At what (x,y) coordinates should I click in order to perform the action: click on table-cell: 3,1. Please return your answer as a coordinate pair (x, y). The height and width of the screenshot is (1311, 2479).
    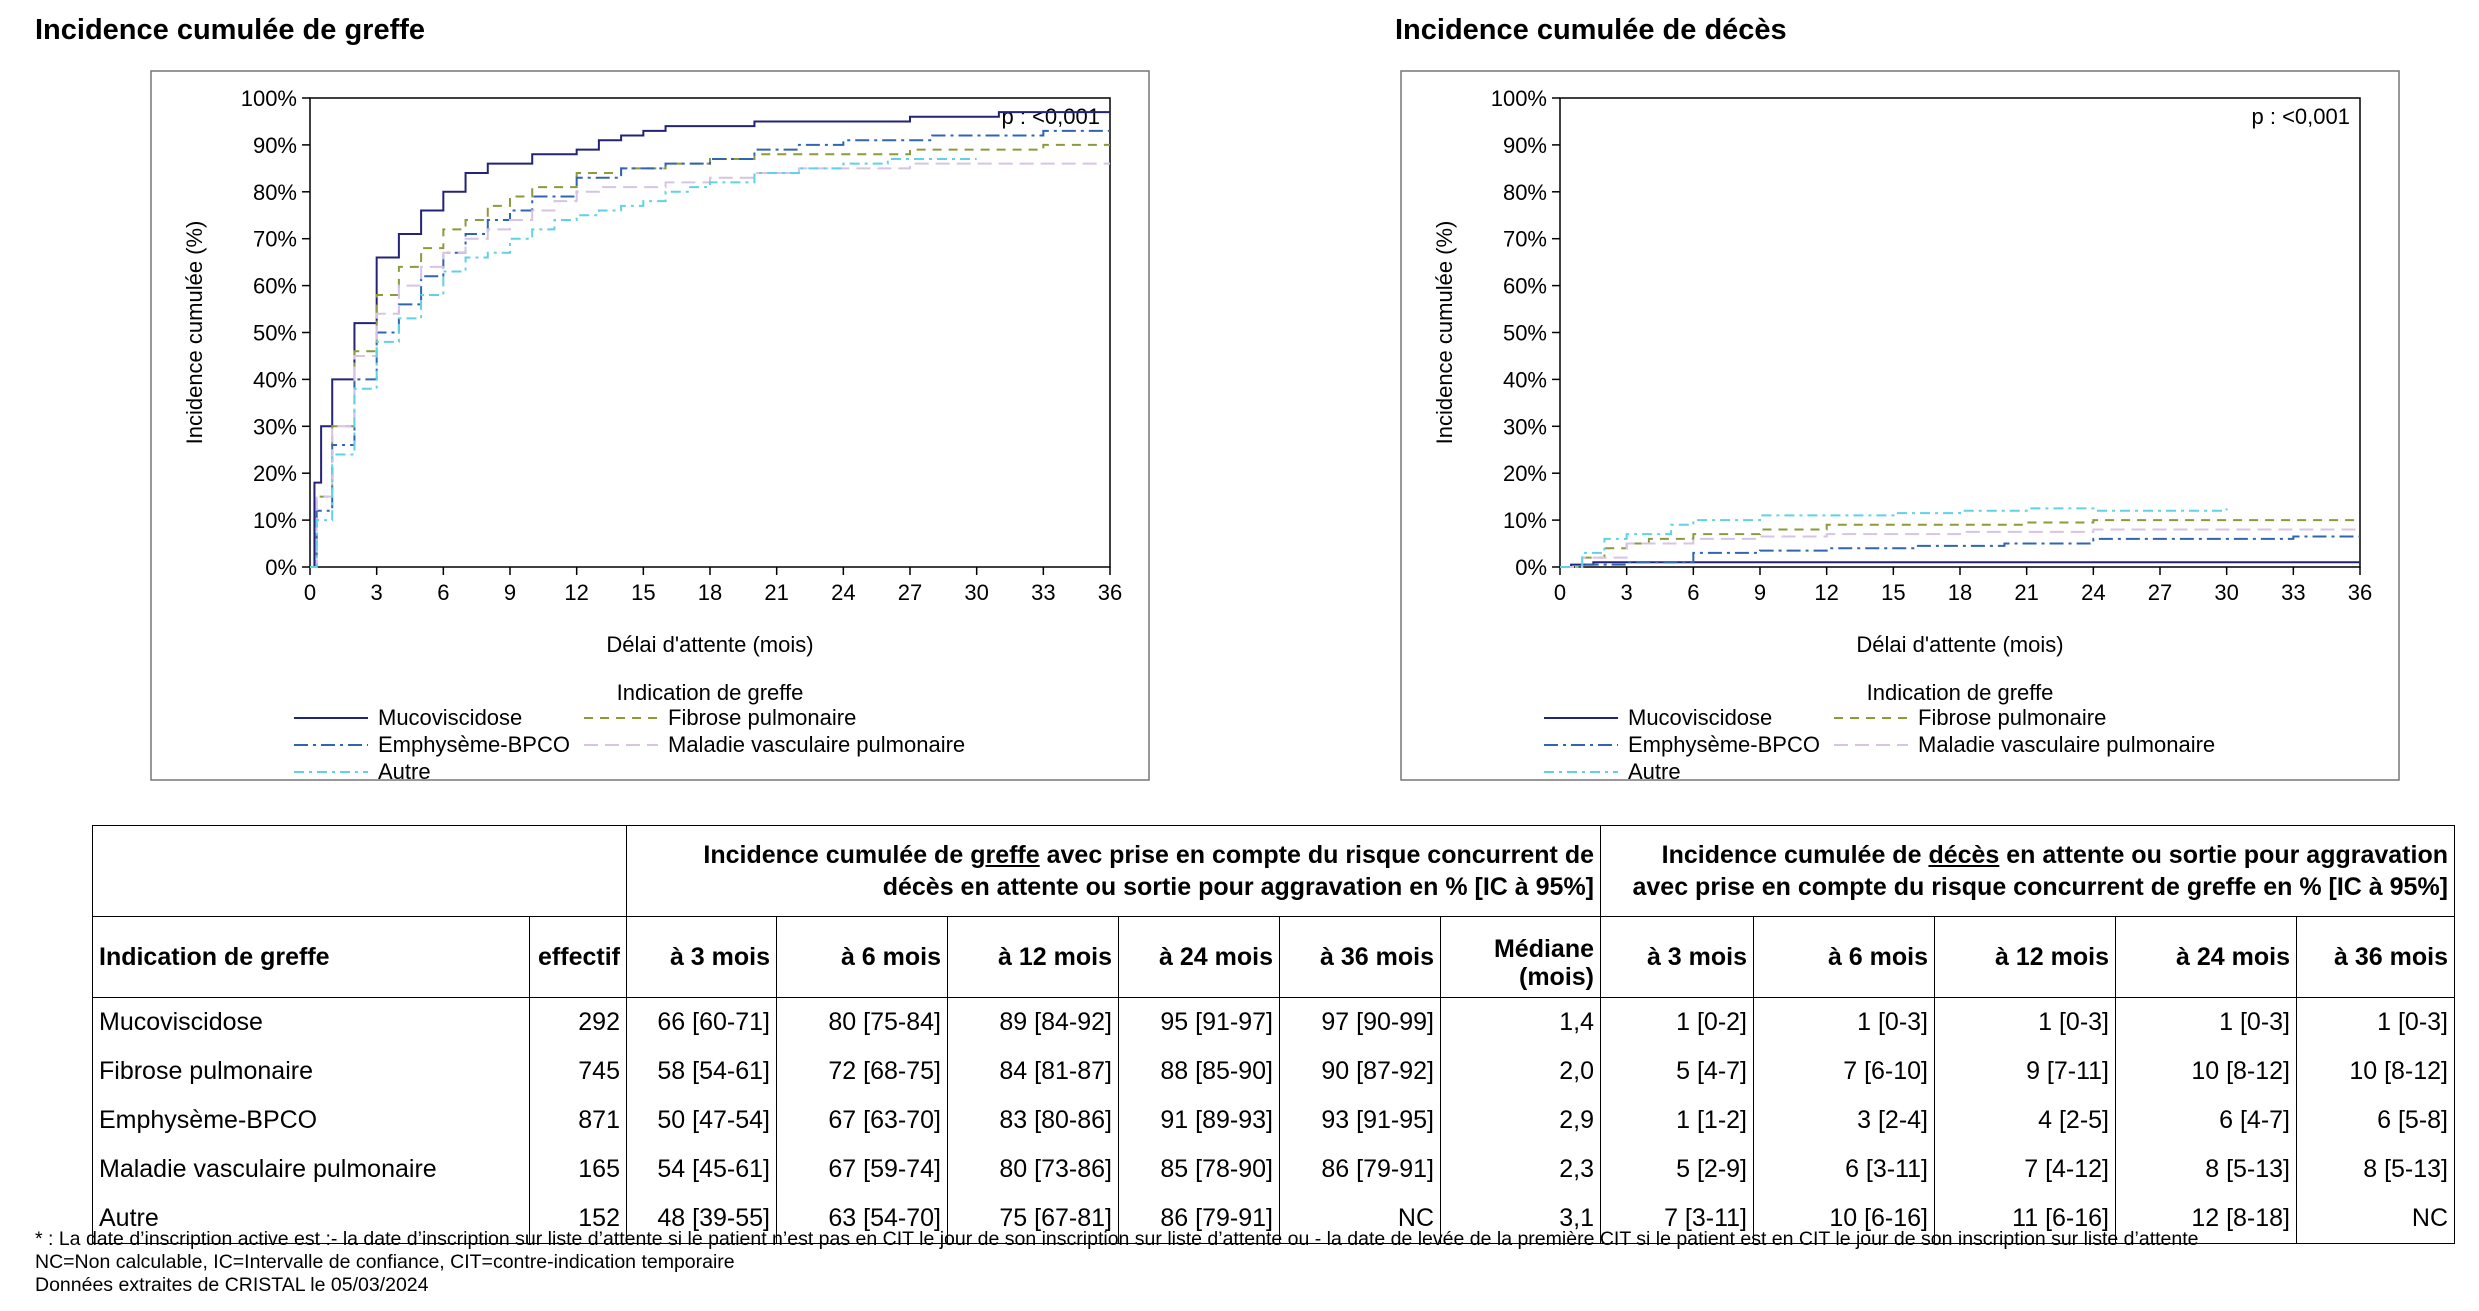
    Looking at the image, I should click on (1520, 1219).